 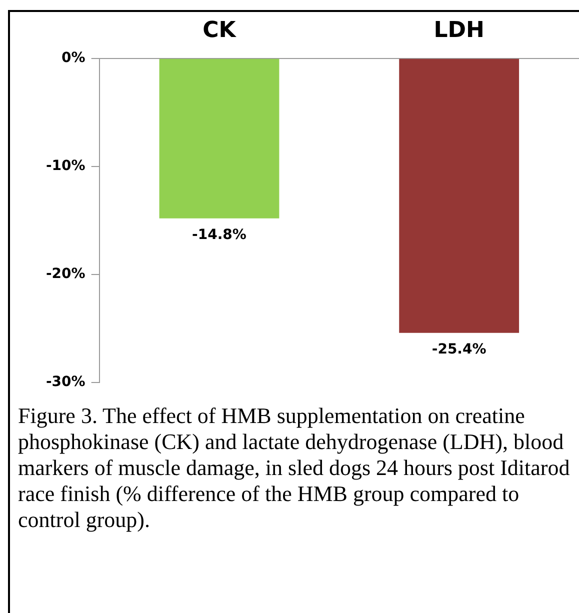 I want to click on y-tick-label: -30%, so click(x=66, y=382).